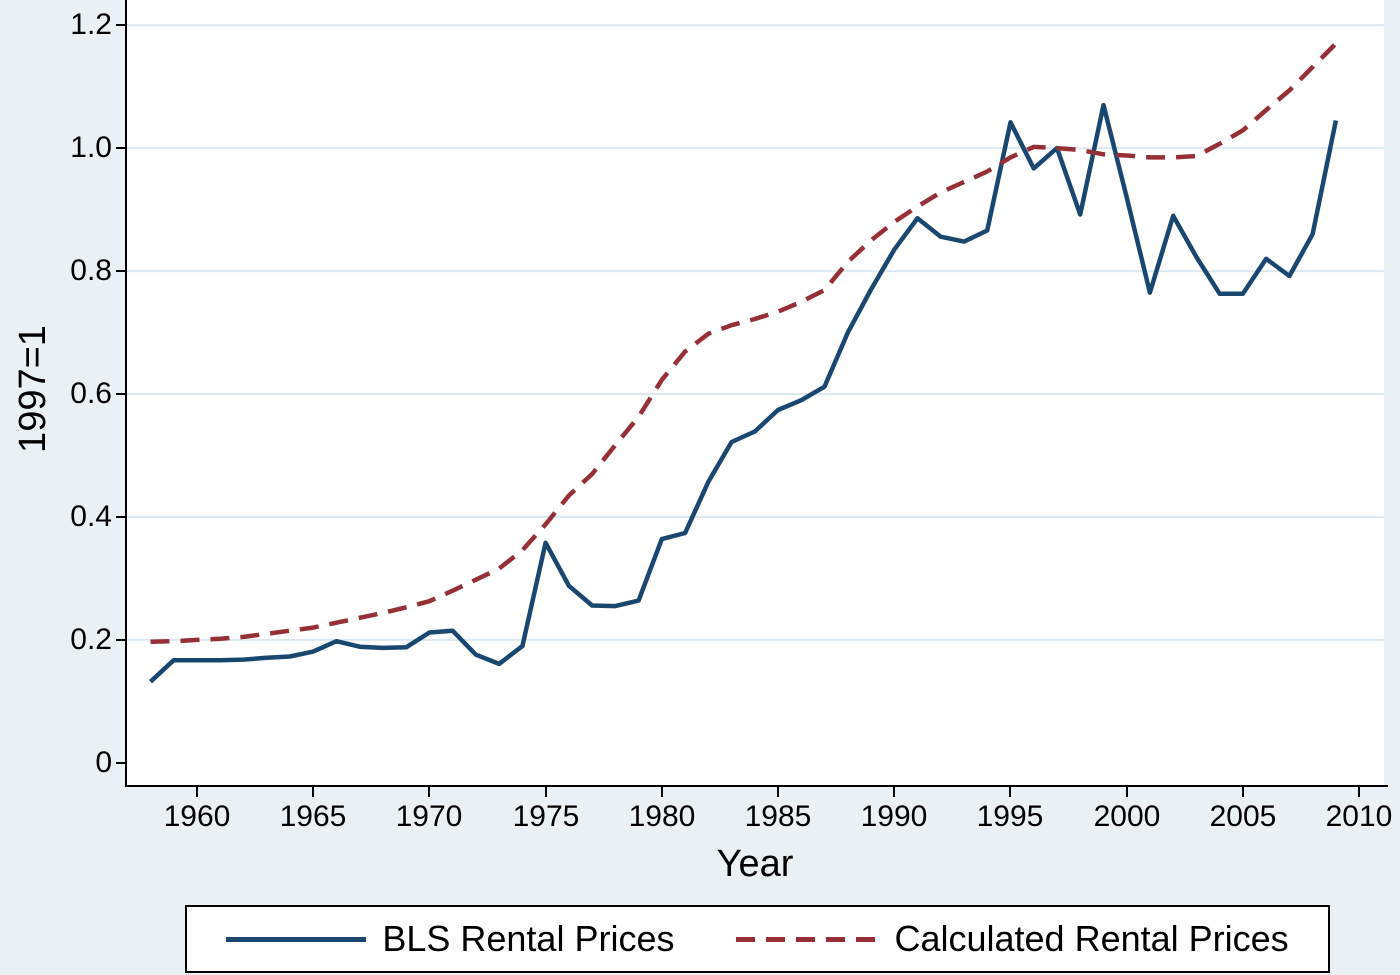 The image size is (1400, 975). Describe the element at coordinates (778, 816) in the screenshot. I see `x-tick-label: 1985` at that location.